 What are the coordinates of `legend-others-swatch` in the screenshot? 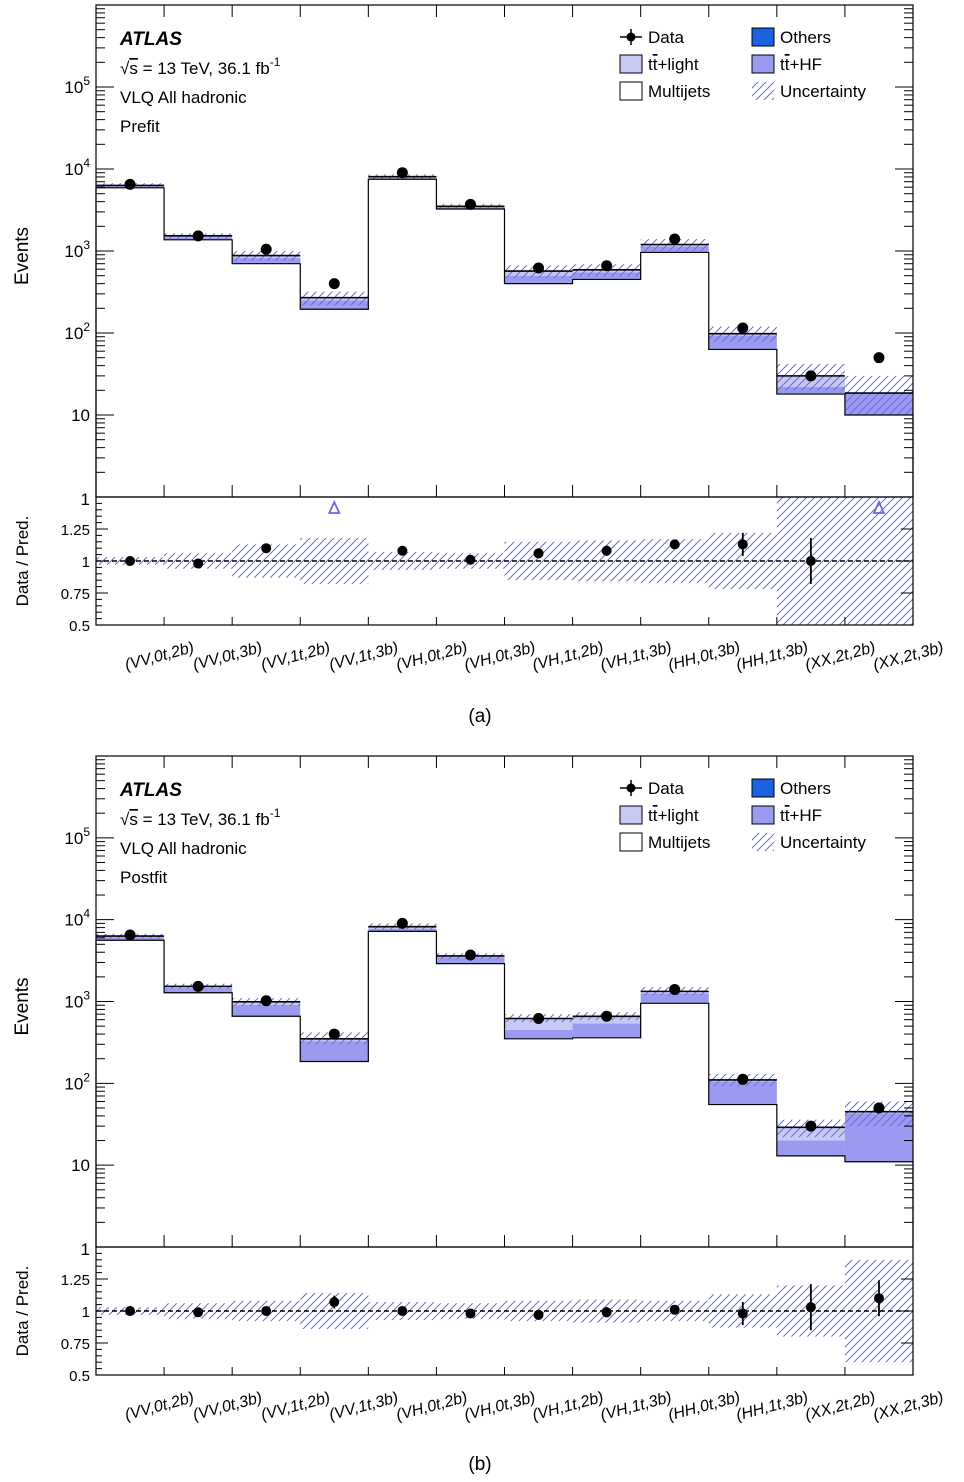 It's located at (763, 37).